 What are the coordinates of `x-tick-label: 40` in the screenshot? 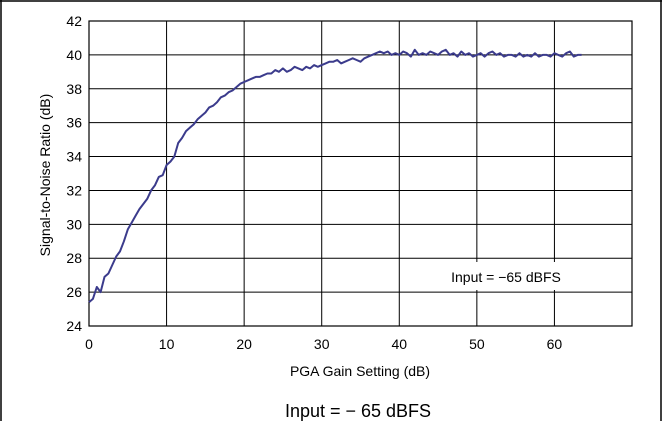 It's located at (399, 344).